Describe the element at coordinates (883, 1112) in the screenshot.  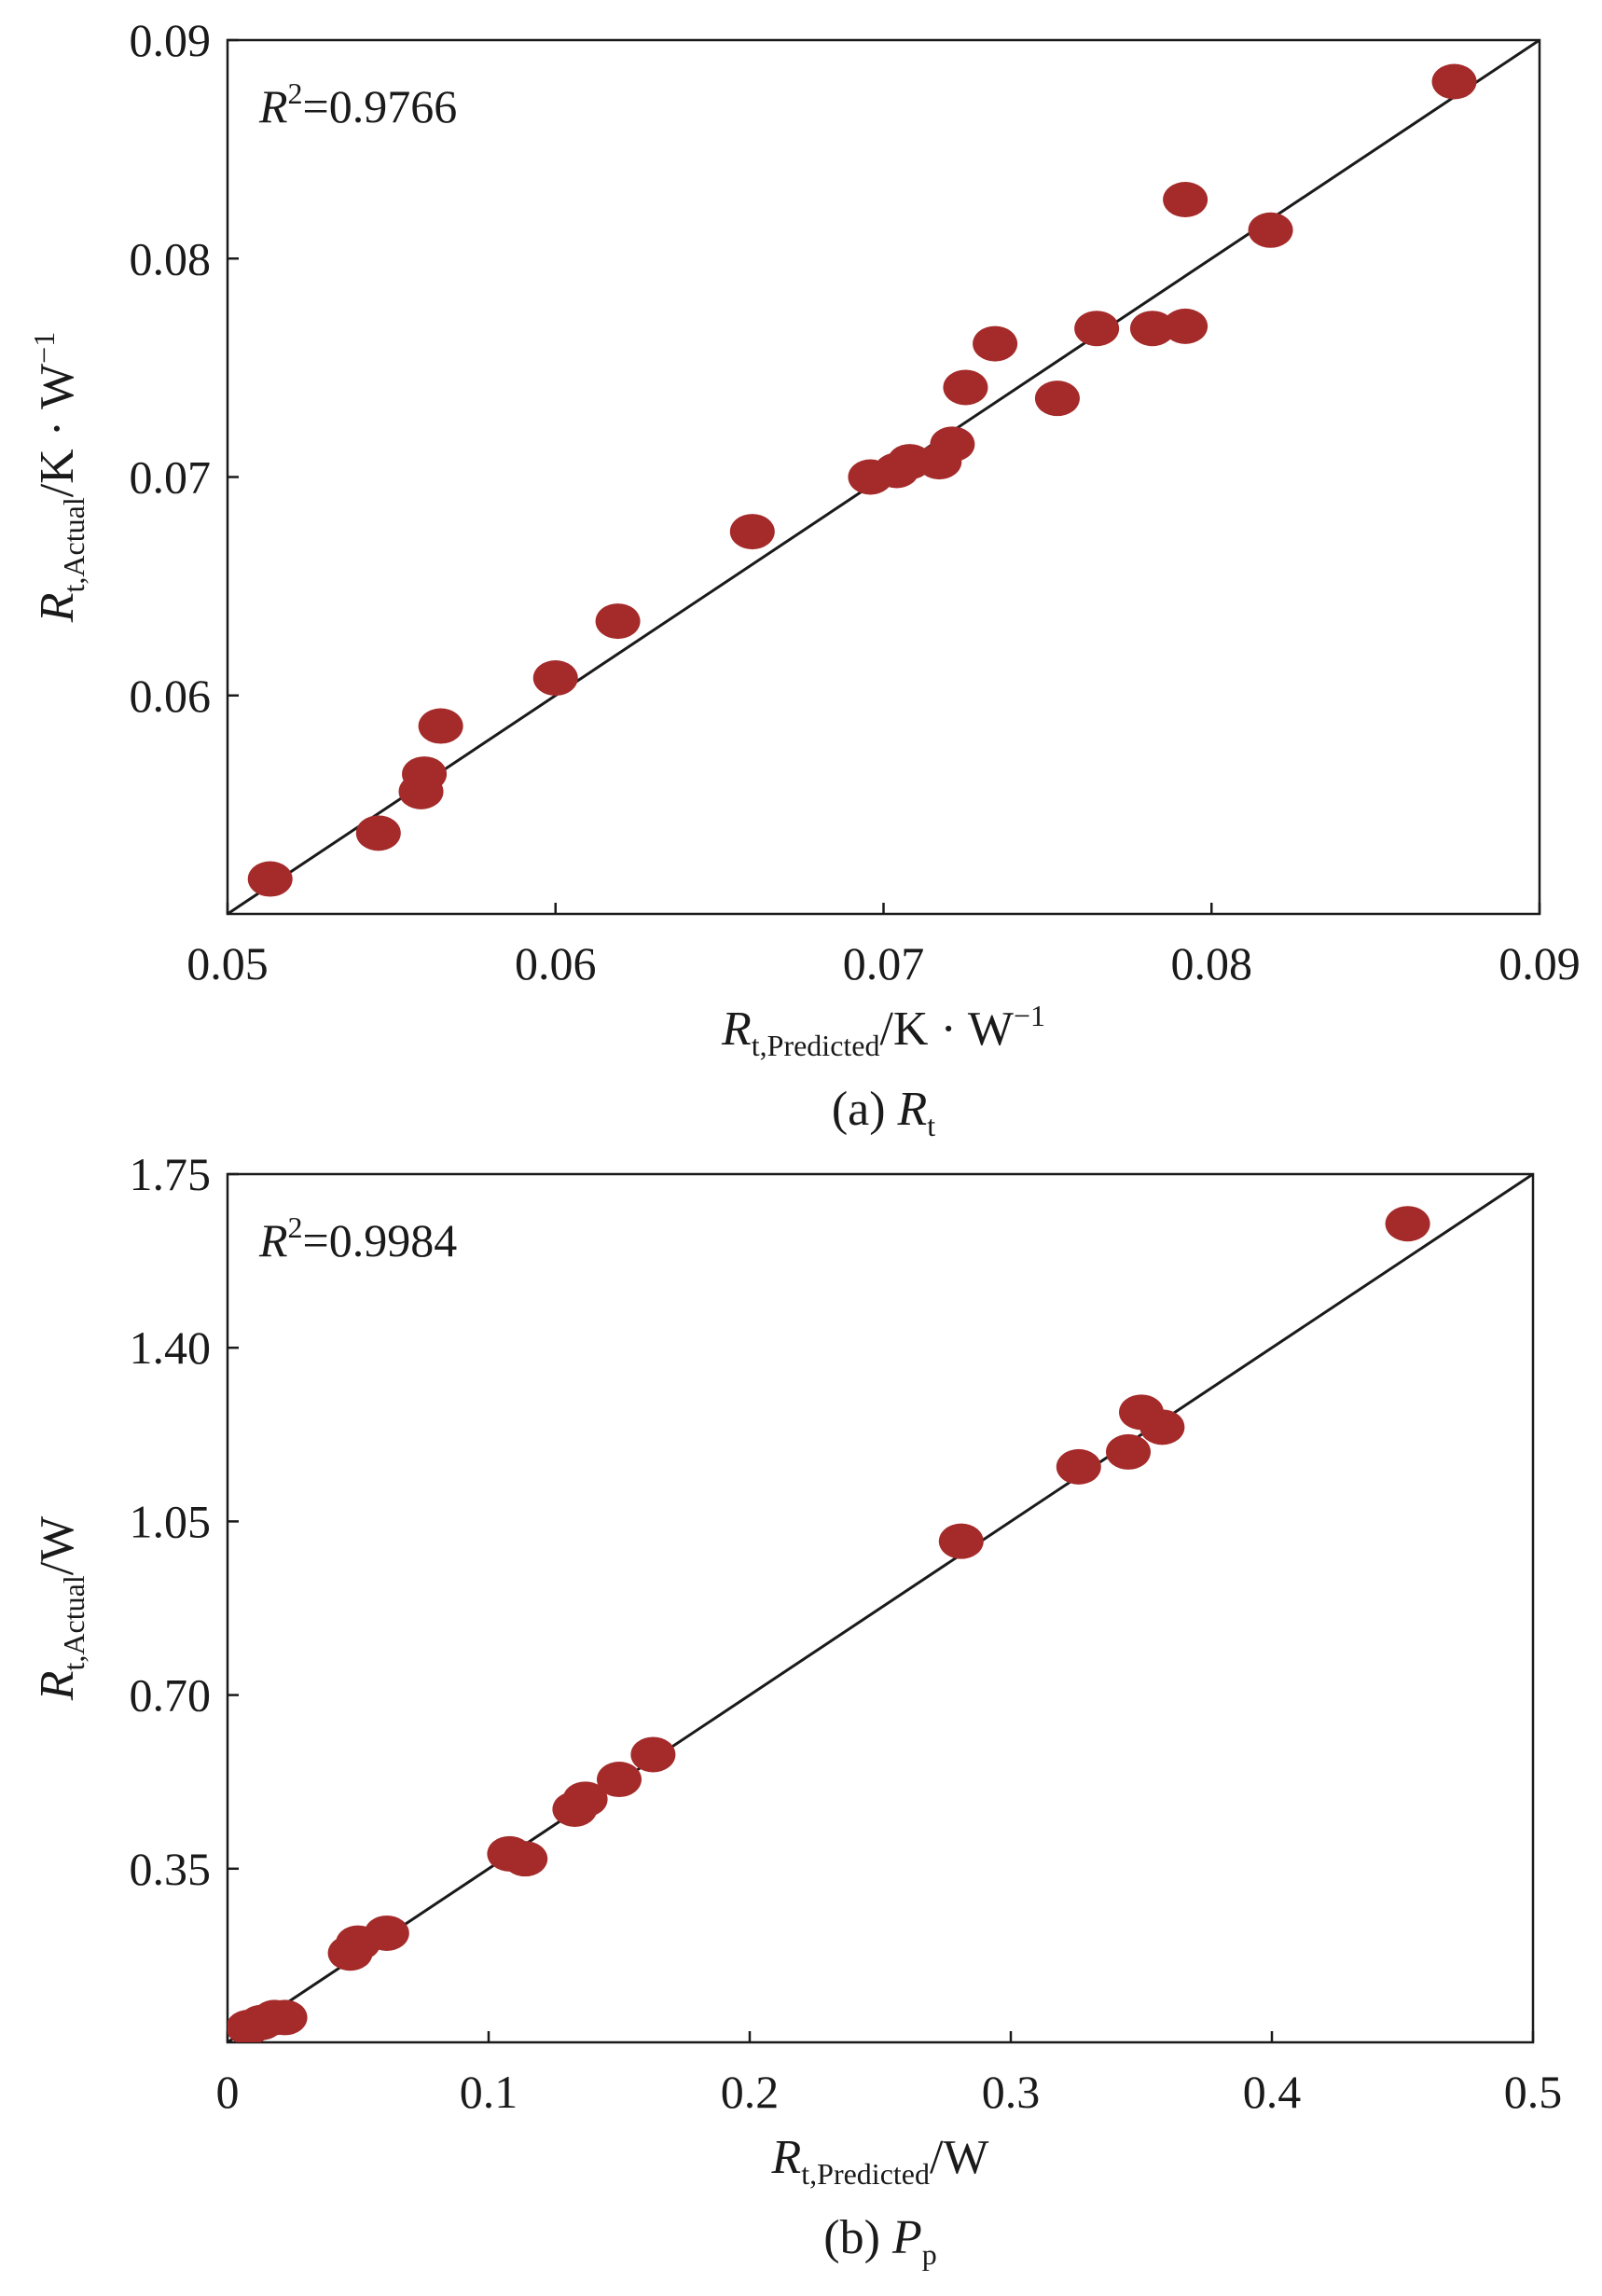
I see `chart-caption: (a) Rt` at that location.